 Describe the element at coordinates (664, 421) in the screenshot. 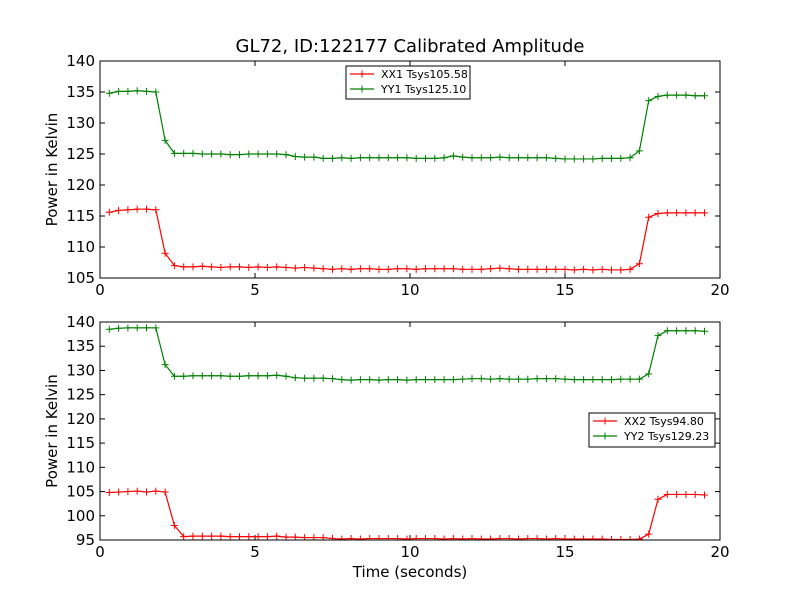

I see `legend-entry: XX2 Tsys94.80` at that location.